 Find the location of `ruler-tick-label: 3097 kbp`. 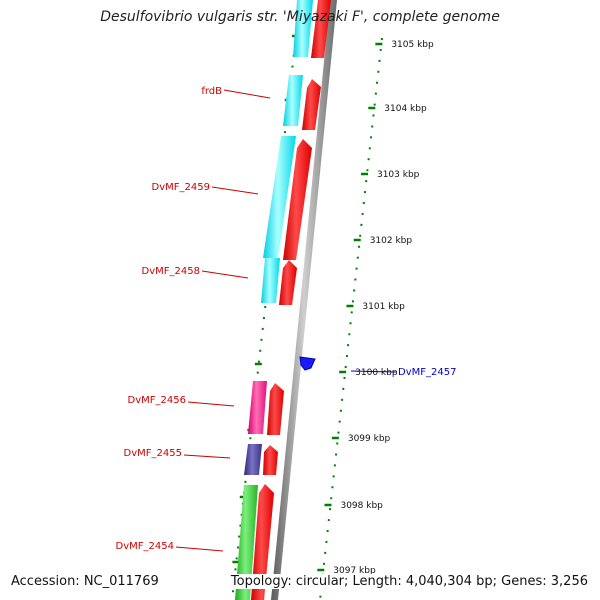

ruler-tick-label: 3097 kbp is located at coordinates (354, 571).